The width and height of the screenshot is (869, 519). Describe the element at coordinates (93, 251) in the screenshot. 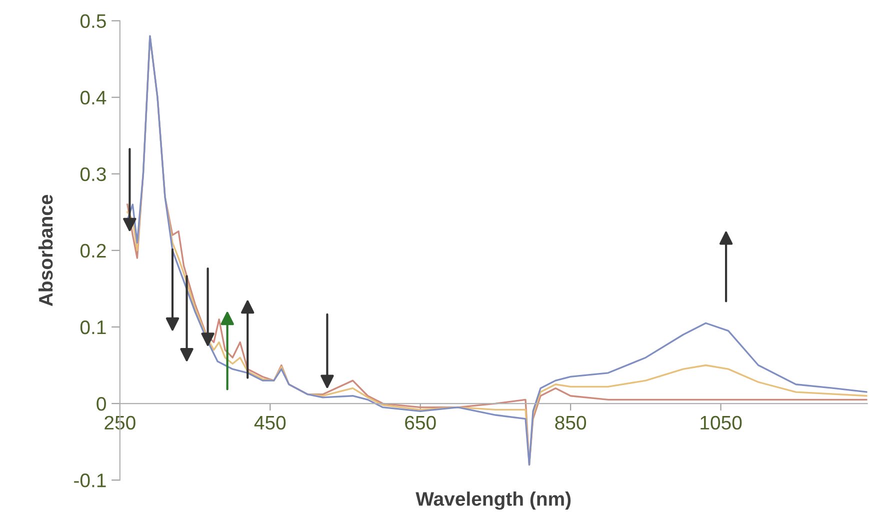

I see `y-tick-label: 0.2` at that location.